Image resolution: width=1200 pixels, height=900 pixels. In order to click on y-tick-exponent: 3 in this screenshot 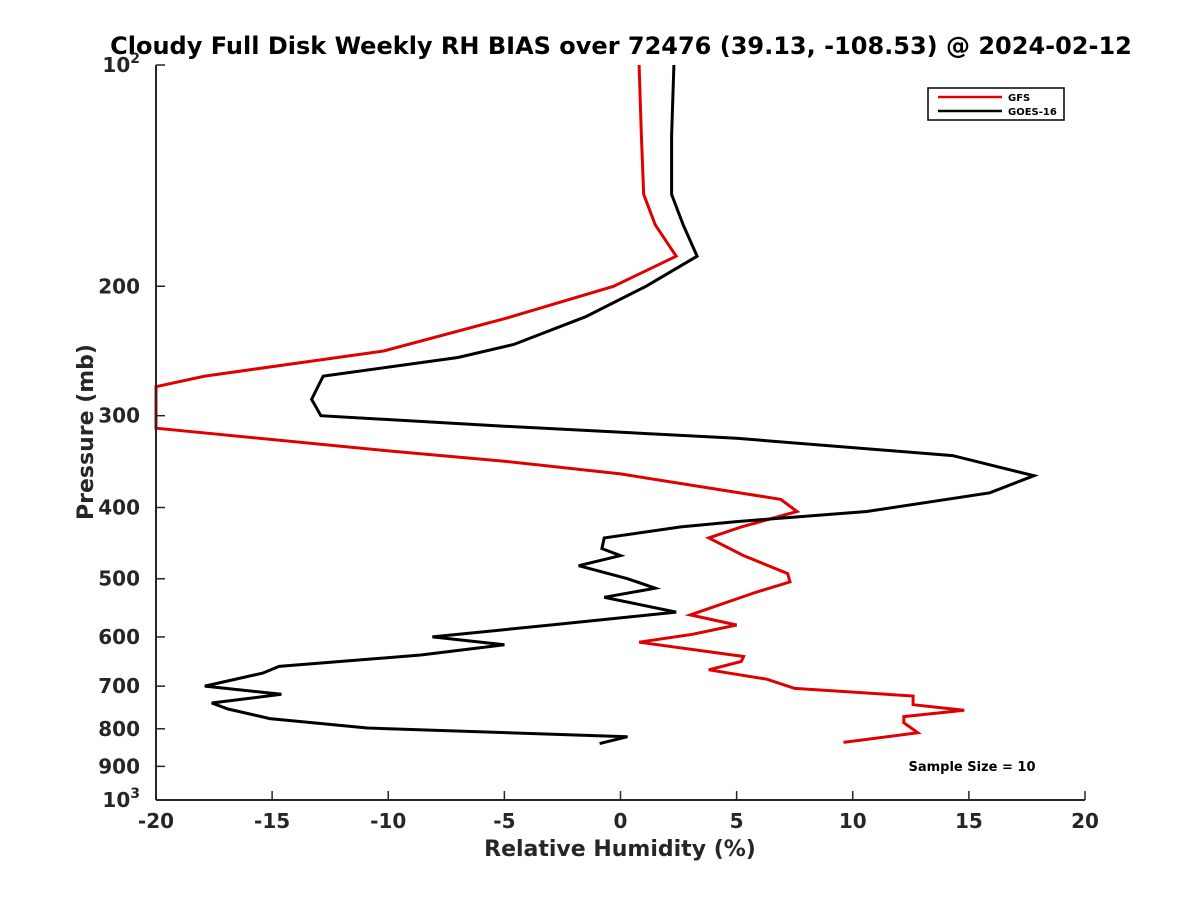, I will do `click(135, 794)`.